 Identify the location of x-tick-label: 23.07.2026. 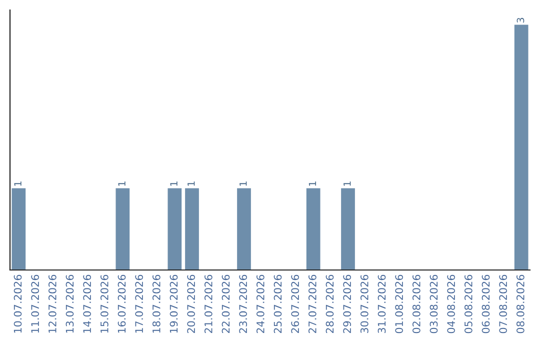
(243, 304).